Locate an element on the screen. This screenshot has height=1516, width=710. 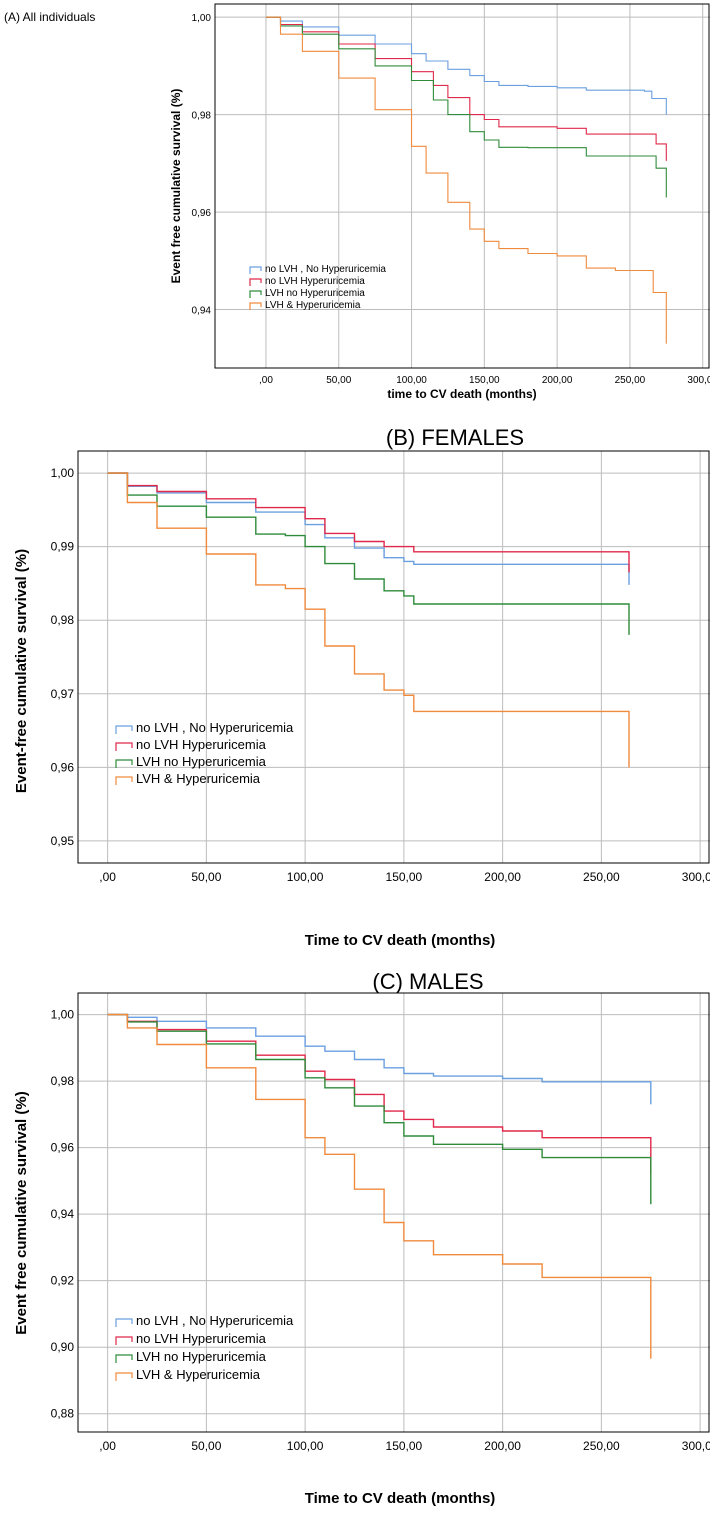
y-tick-label: 0,99 is located at coordinates (63, 547).